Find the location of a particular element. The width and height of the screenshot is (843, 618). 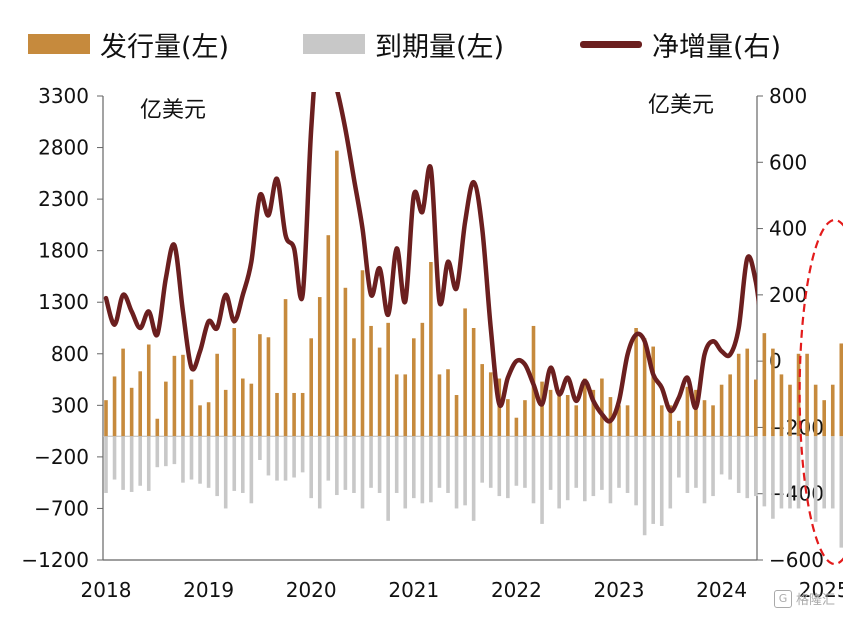

left-tick-label: 800 is located at coordinates (70, 354).